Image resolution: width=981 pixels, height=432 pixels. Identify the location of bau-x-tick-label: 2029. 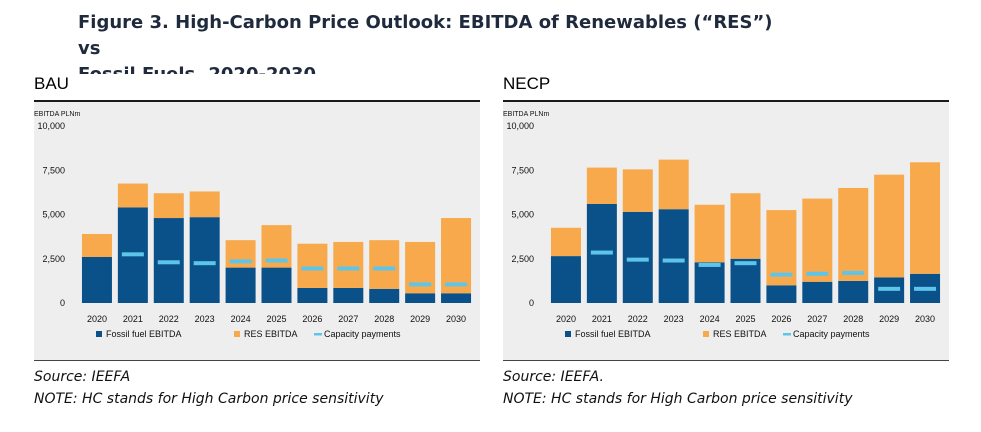
(420, 319).